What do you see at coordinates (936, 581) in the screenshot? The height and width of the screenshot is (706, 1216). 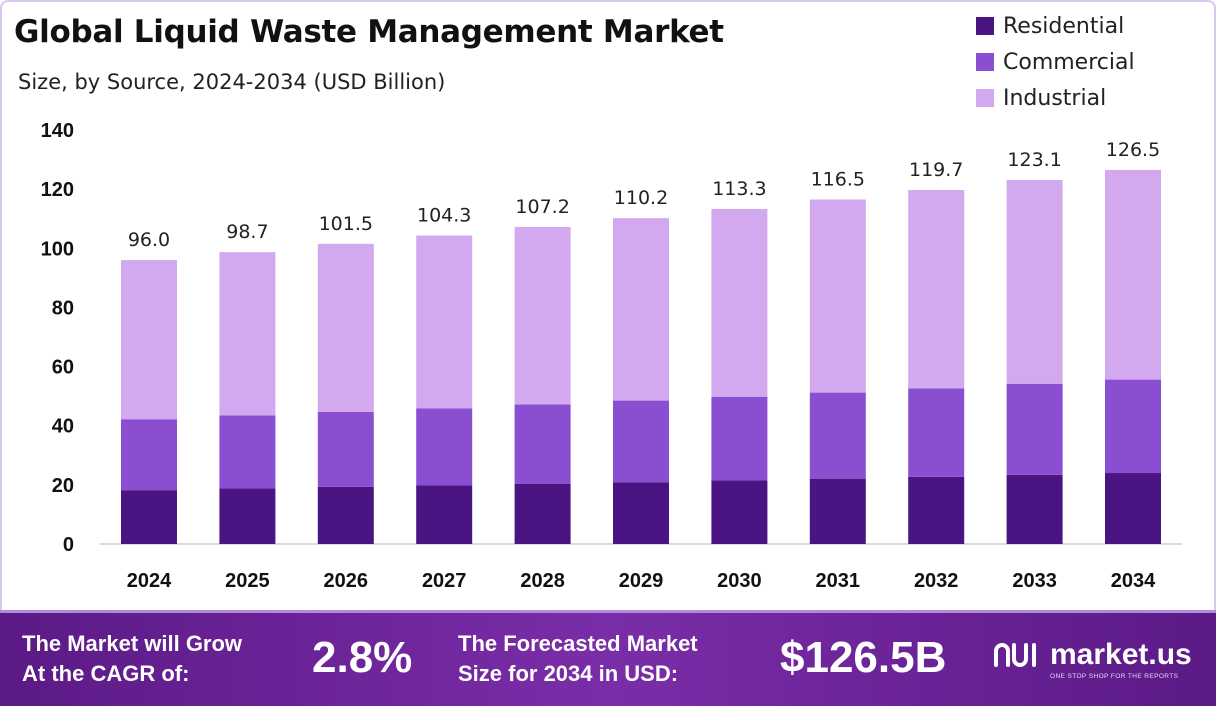 I see `x-tick-label: 2032` at bounding box center [936, 581].